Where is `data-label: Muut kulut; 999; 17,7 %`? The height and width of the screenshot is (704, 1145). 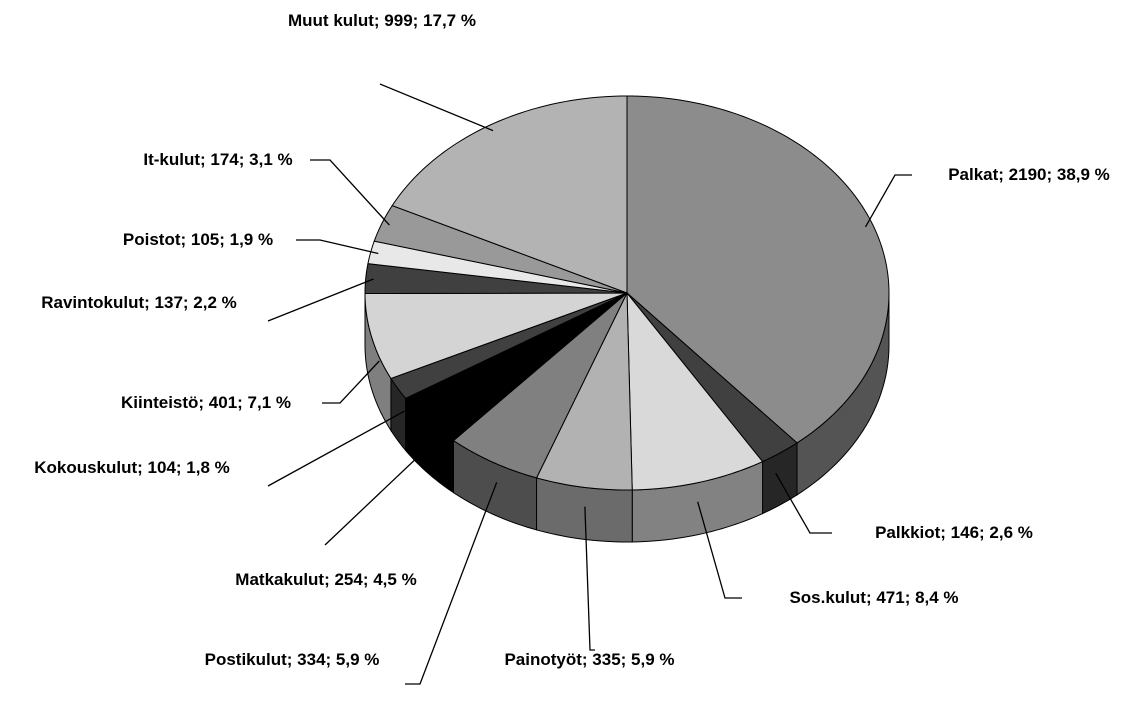 data-label: Muut kulut; 999; 17,7 % is located at coordinates (382, 20).